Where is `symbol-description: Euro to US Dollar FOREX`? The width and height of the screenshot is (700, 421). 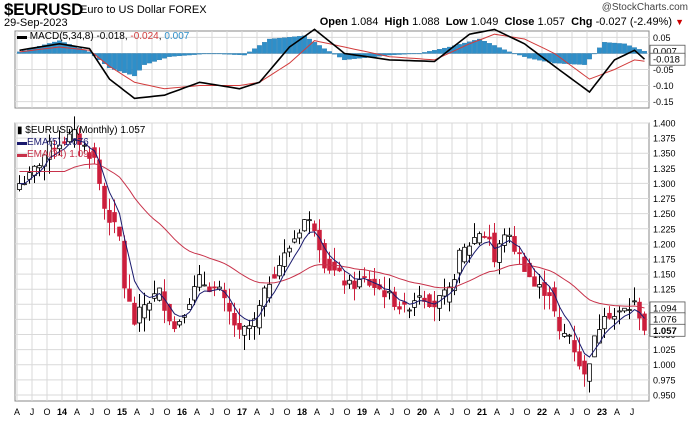 symbol-description: Euro to US Dollar FOREX is located at coordinates (143, 10).